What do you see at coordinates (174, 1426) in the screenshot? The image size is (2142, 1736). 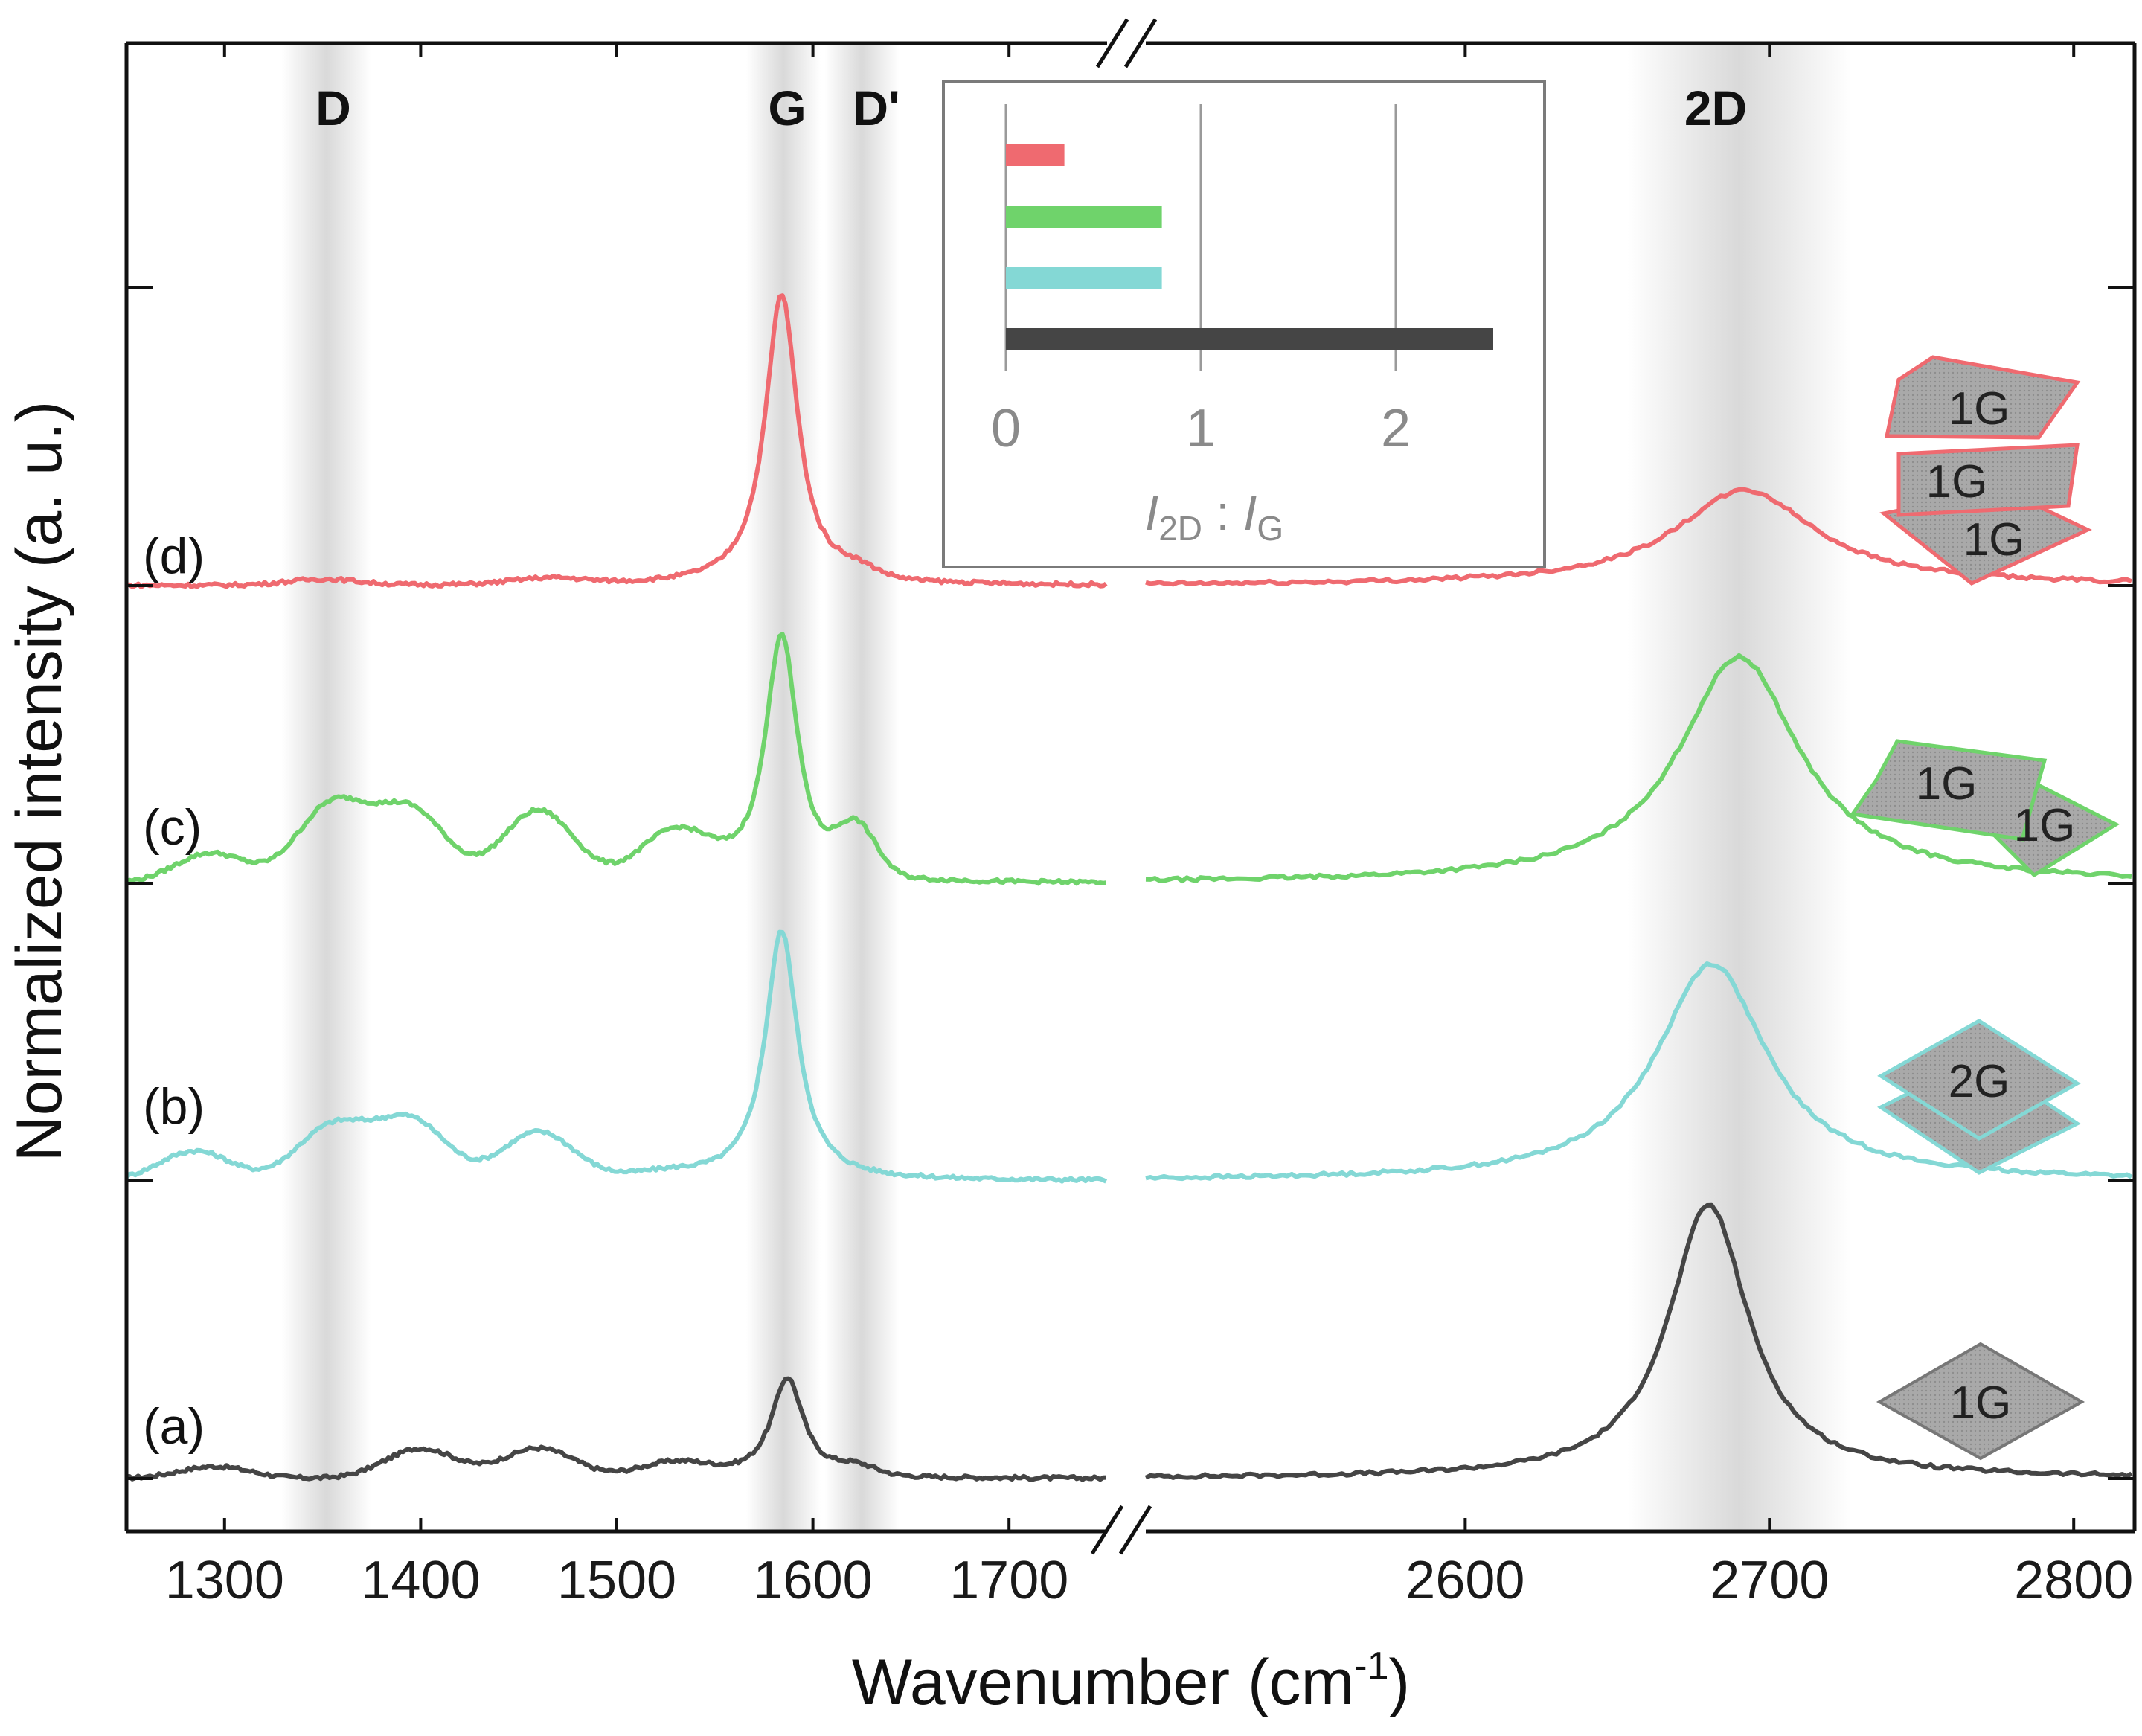 I see `series-label-a: (a)` at bounding box center [174, 1426].